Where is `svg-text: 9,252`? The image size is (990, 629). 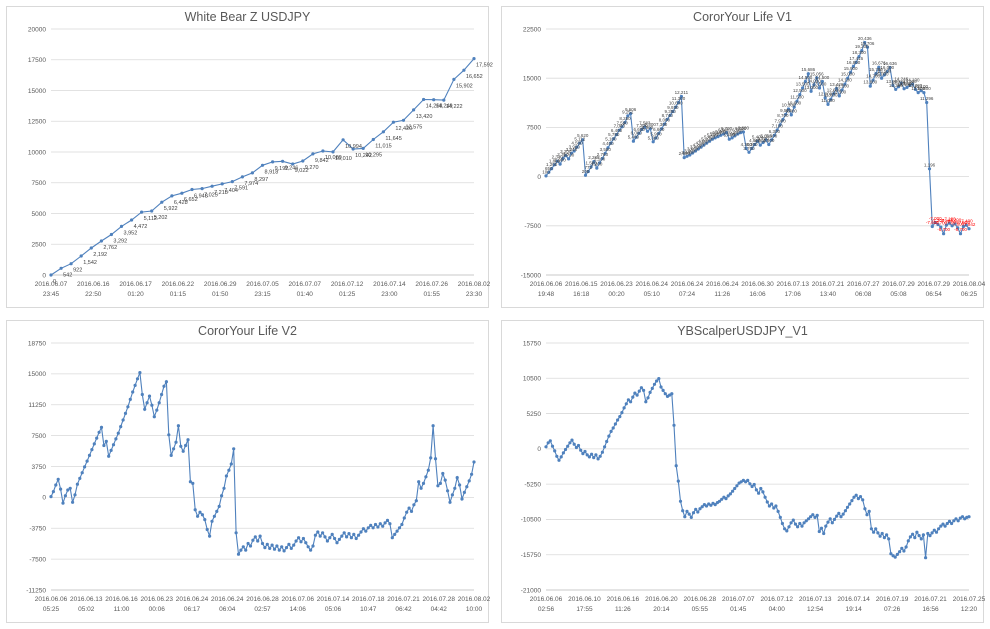 svg-text: 9,252 is located at coordinates (628, 111).